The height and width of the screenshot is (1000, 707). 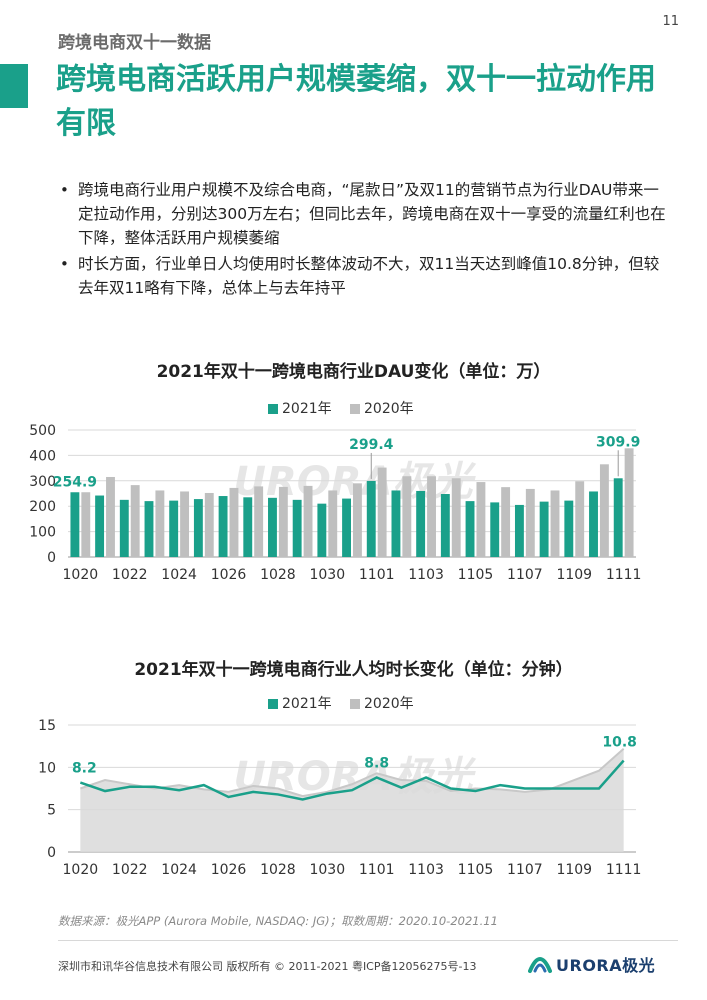 What do you see at coordinates (81, 870) in the screenshot?
I see `x-tick-label: 1020` at bounding box center [81, 870].